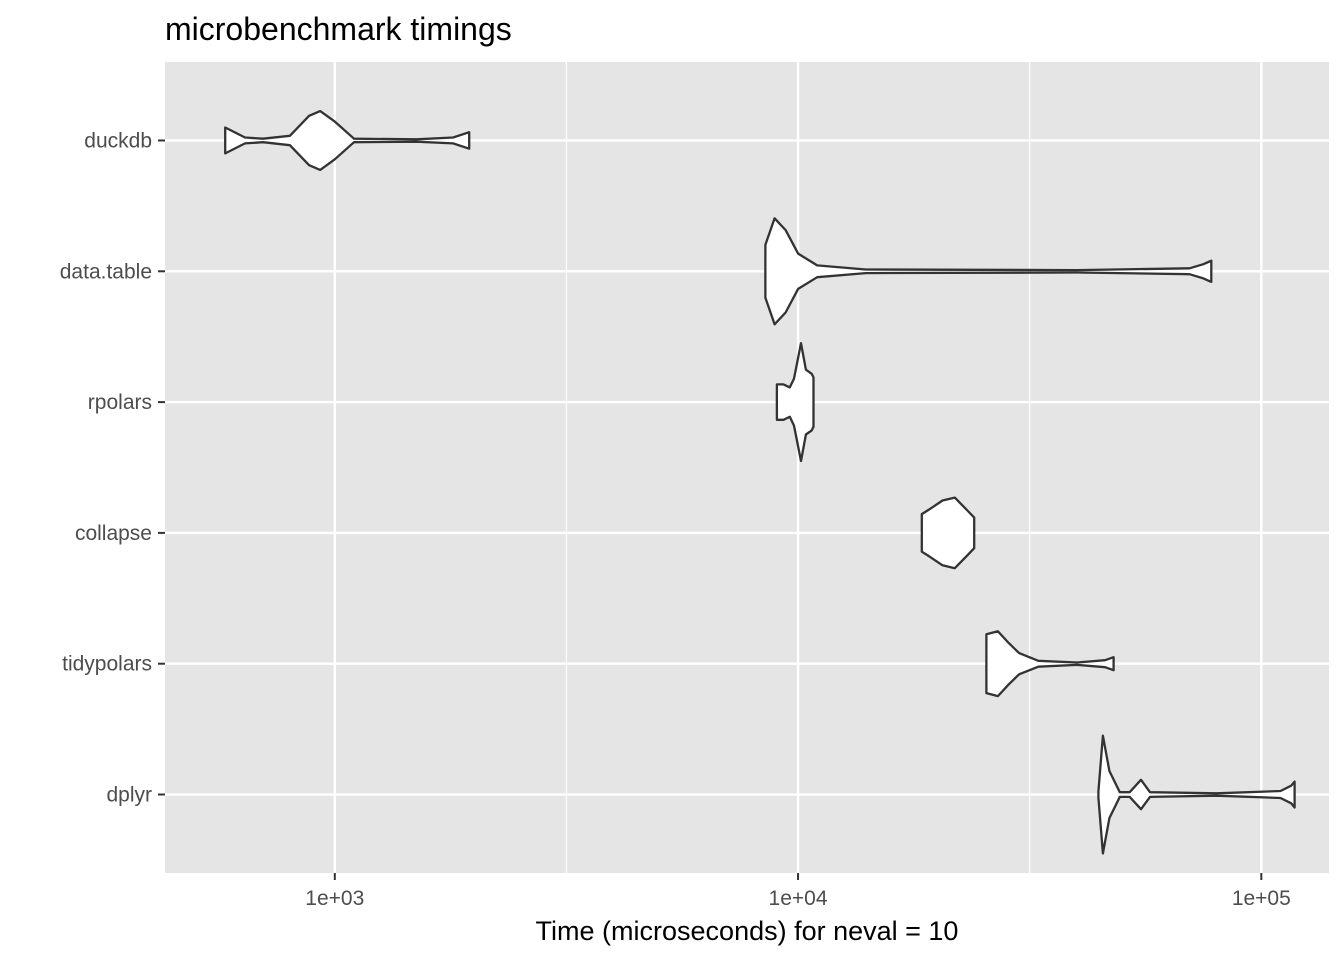  What do you see at coordinates (107, 664) in the screenshot?
I see `y-tick-label: tidypolars` at bounding box center [107, 664].